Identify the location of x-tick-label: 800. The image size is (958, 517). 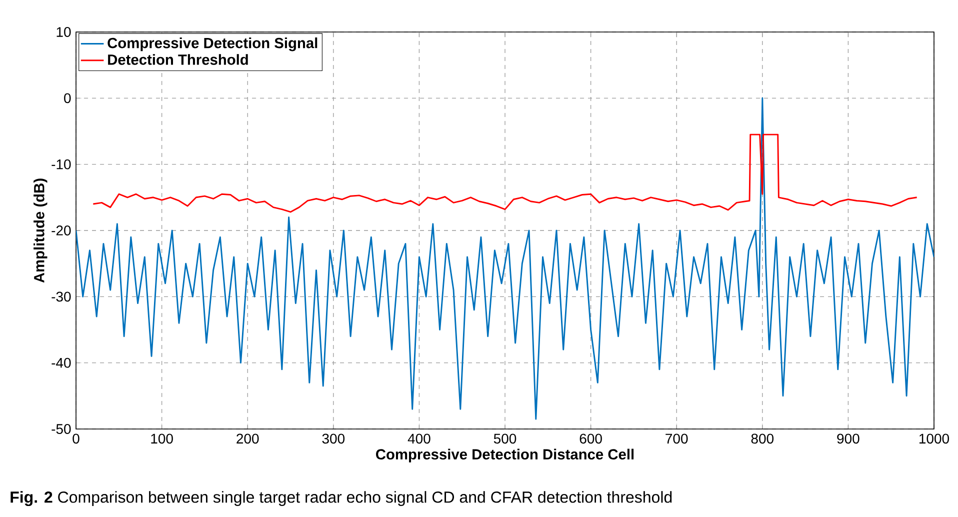
(762, 439).